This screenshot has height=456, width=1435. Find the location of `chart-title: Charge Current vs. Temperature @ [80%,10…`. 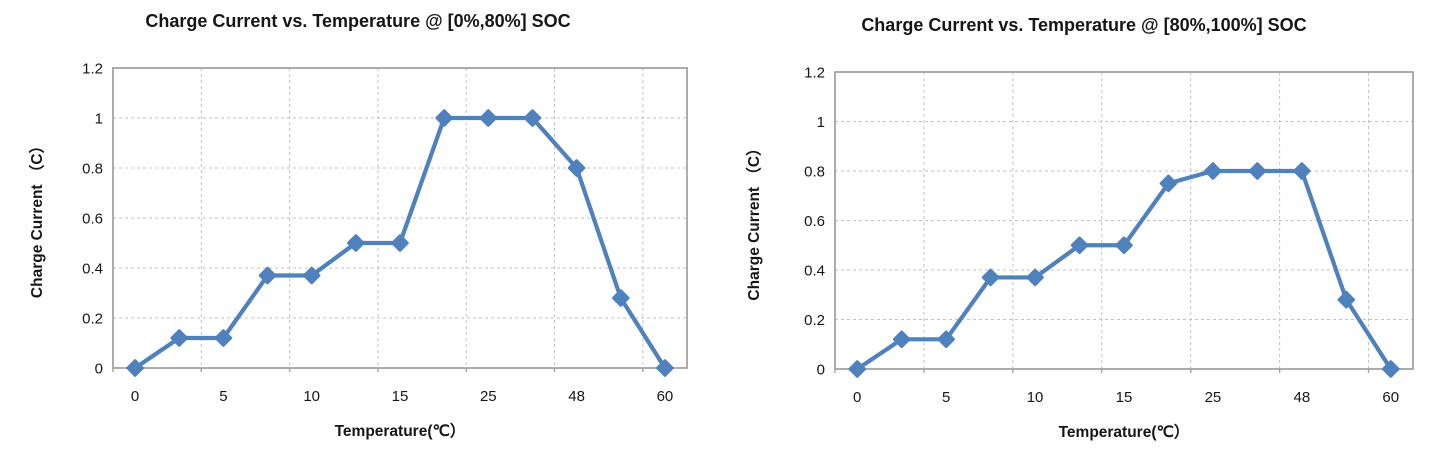

chart-title: Charge Current vs. Temperature @ [80%,10… is located at coordinates (1083, 25).